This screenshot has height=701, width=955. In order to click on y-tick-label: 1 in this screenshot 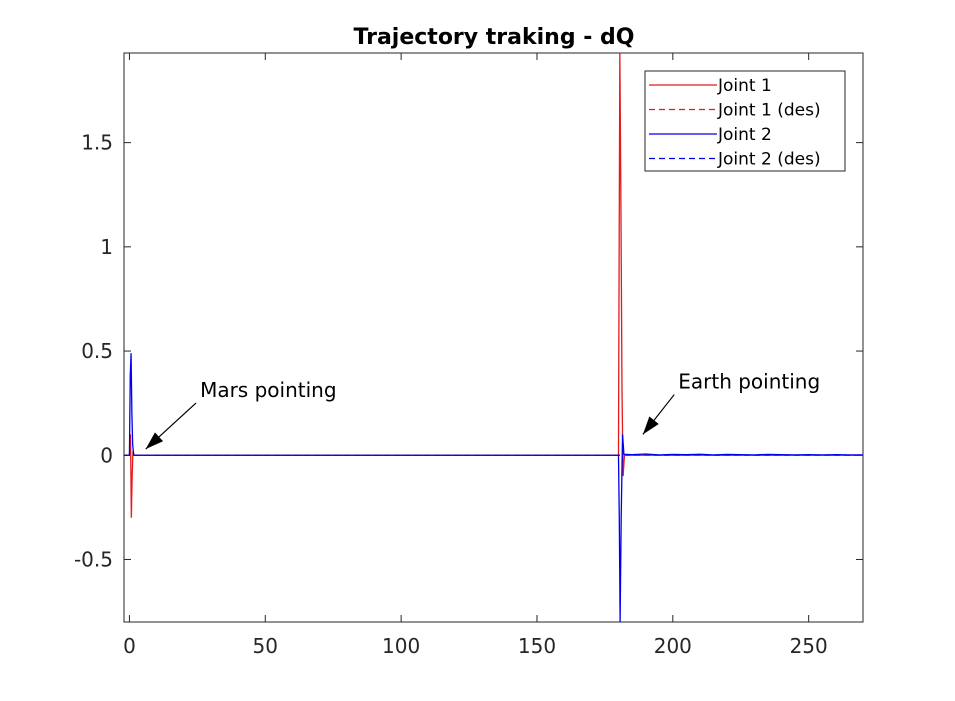, I will do `click(106, 247)`.